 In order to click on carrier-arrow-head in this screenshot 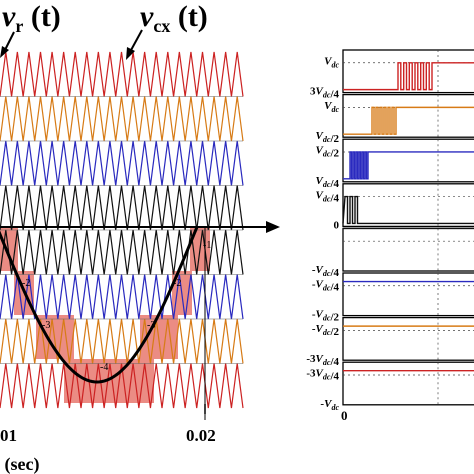, I will do `click(130, 53)`.